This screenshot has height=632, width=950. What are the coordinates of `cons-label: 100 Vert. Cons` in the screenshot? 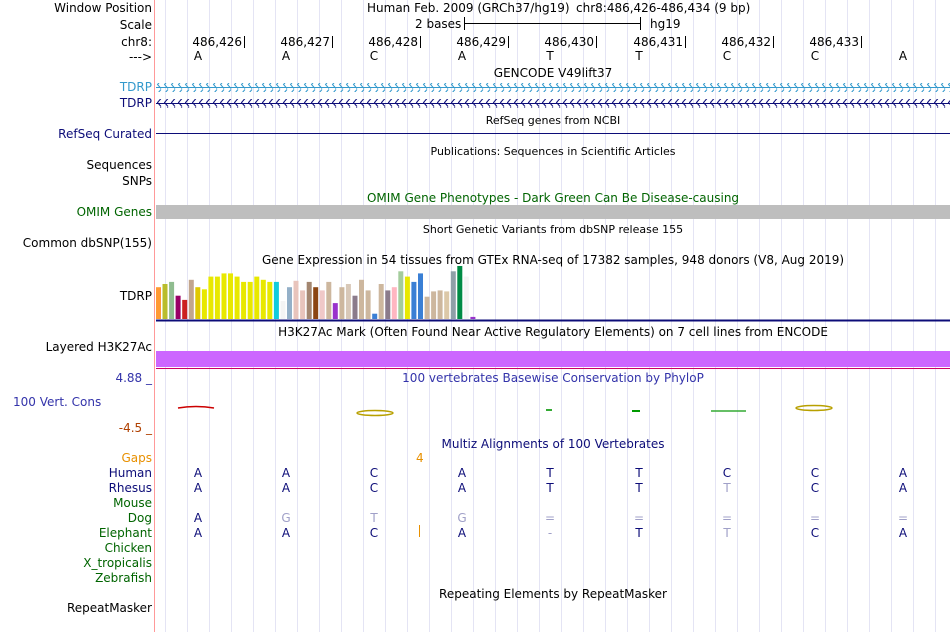 It's located at (57, 402).